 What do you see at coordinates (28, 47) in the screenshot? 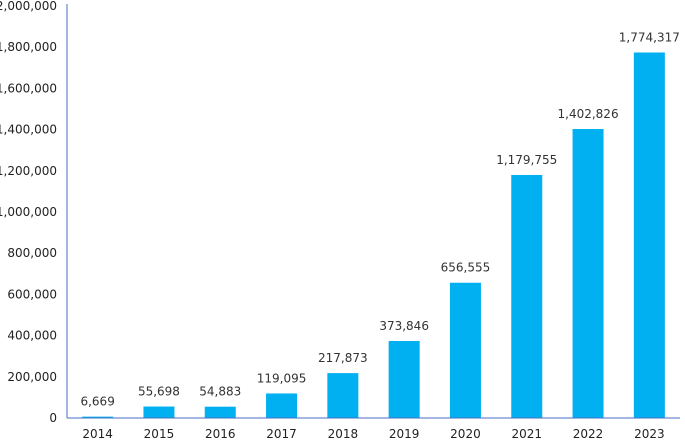
I see `y-tick-label: 1,800,000` at bounding box center [28, 47].